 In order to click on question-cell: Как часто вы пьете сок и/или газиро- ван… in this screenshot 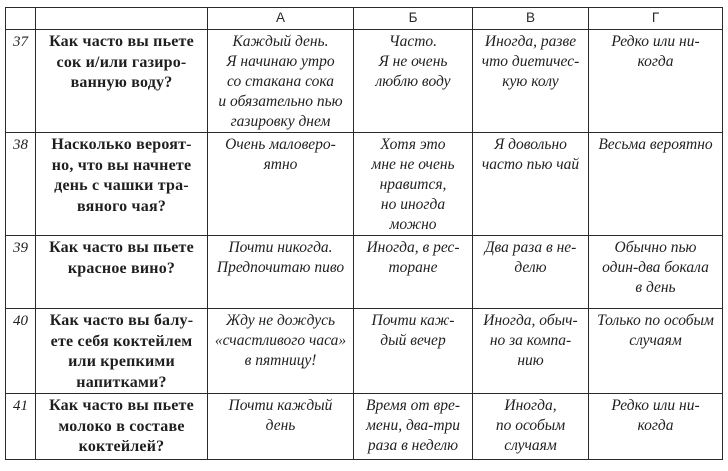, I will do `click(121, 81)`.